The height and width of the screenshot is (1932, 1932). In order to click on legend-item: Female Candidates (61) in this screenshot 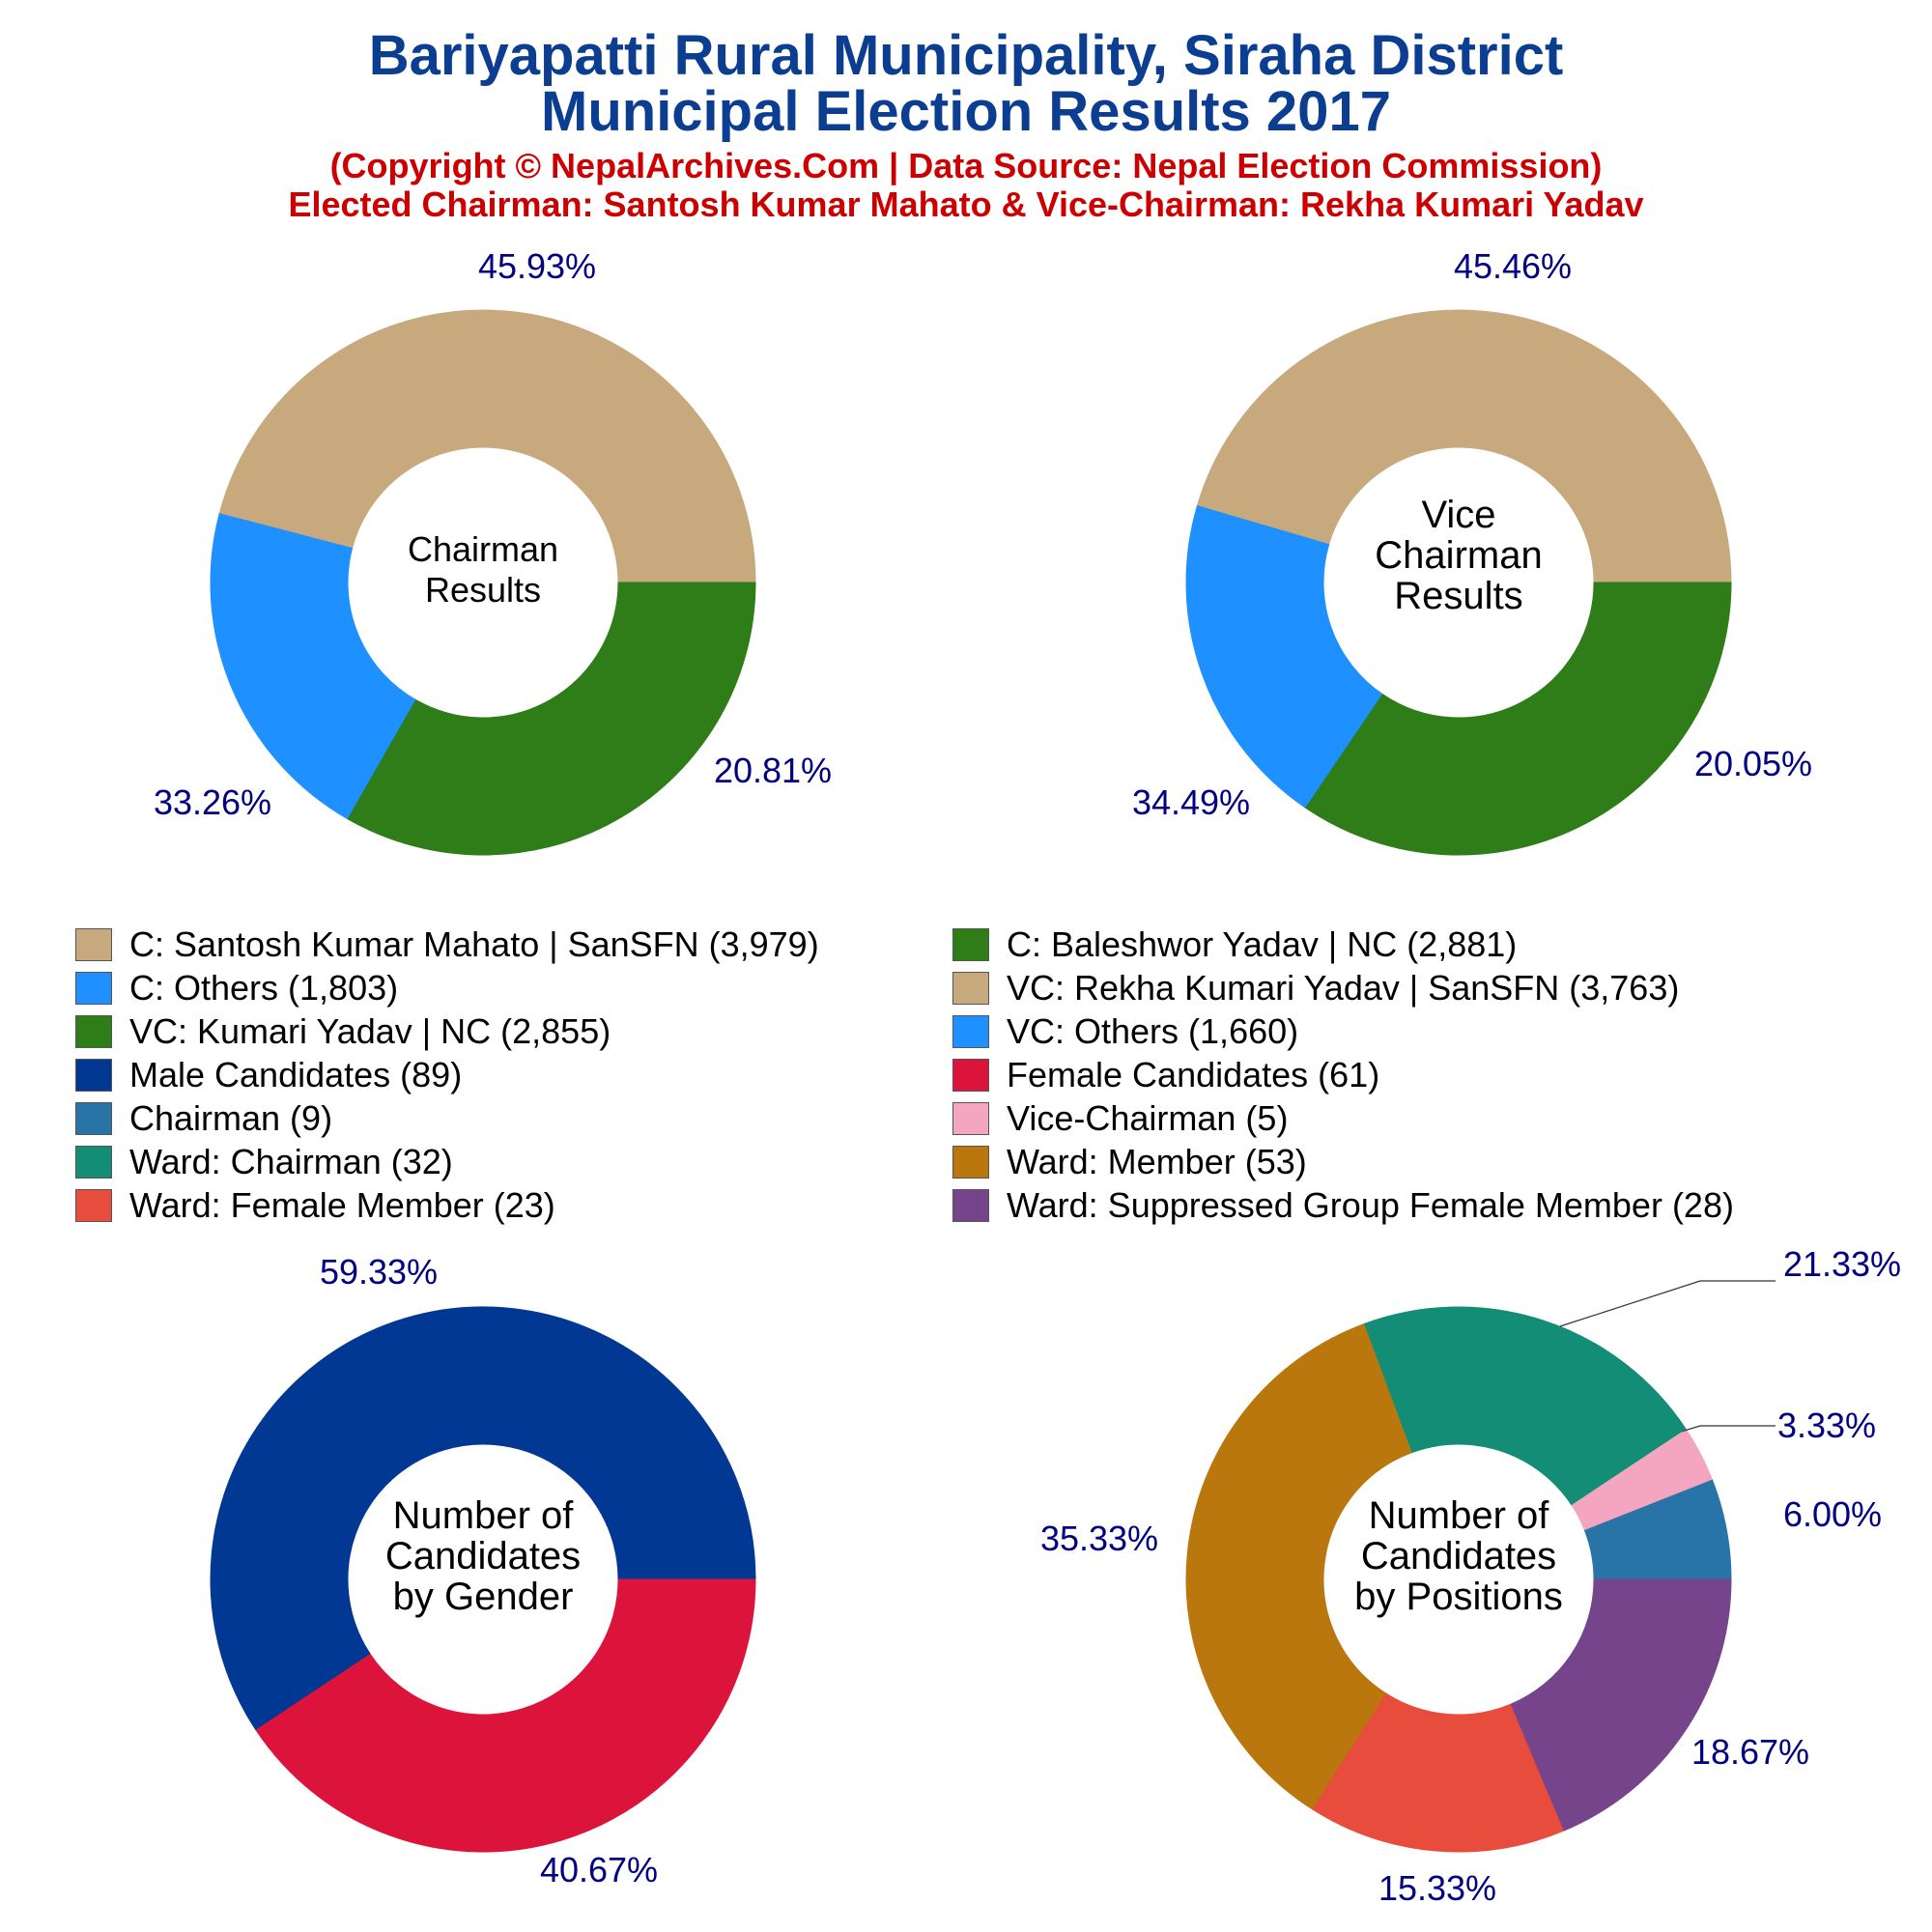, I will do `click(1165, 1075)`.